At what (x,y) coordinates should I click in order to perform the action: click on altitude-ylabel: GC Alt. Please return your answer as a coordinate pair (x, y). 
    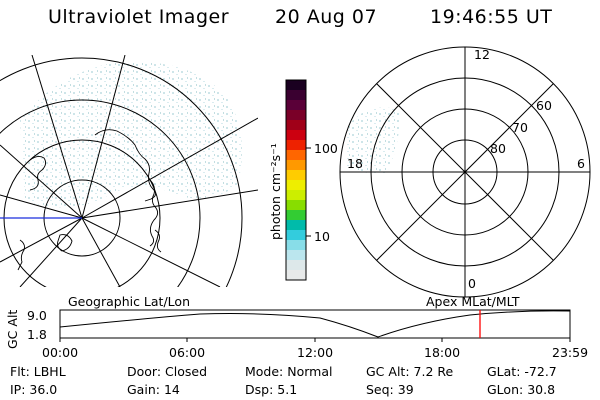
    Looking at the image, I should click on (12, 329).